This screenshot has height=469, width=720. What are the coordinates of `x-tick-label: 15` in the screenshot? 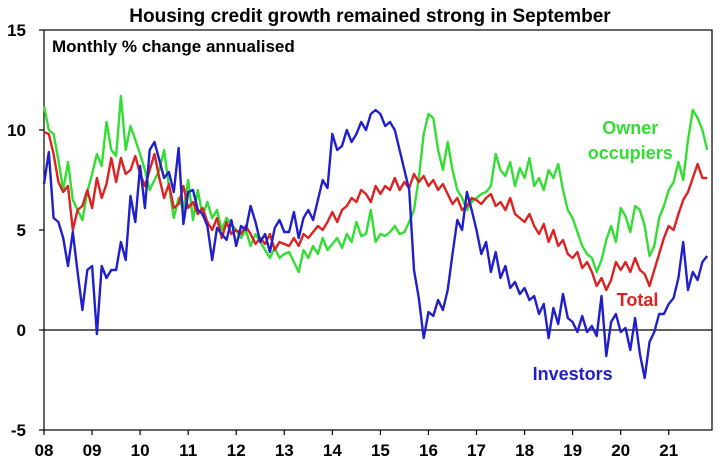 It's located at (380, 450).